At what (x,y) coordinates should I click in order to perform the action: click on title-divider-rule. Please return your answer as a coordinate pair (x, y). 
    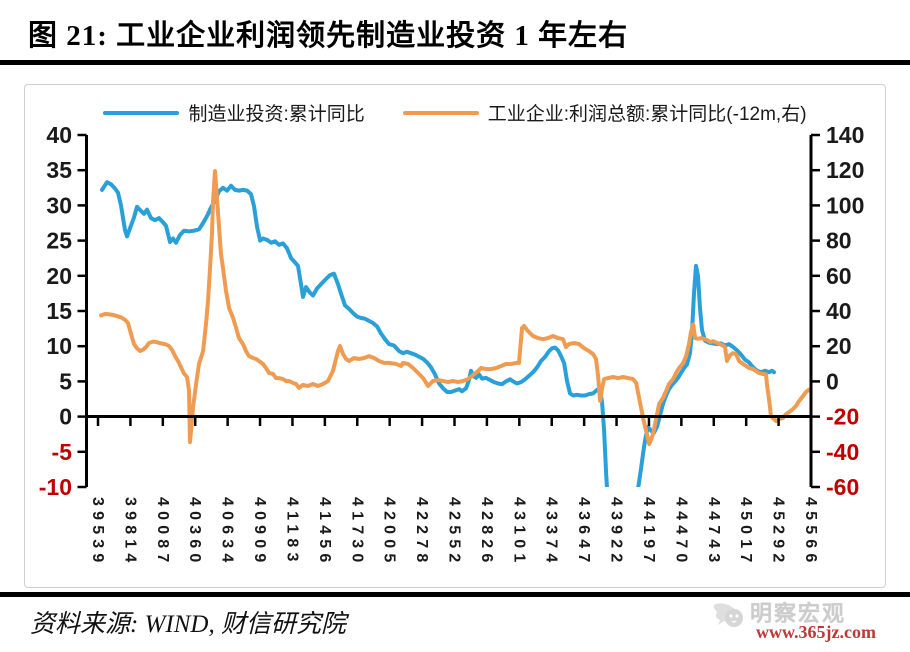
    Looking at the image, I should click on (455, 62).